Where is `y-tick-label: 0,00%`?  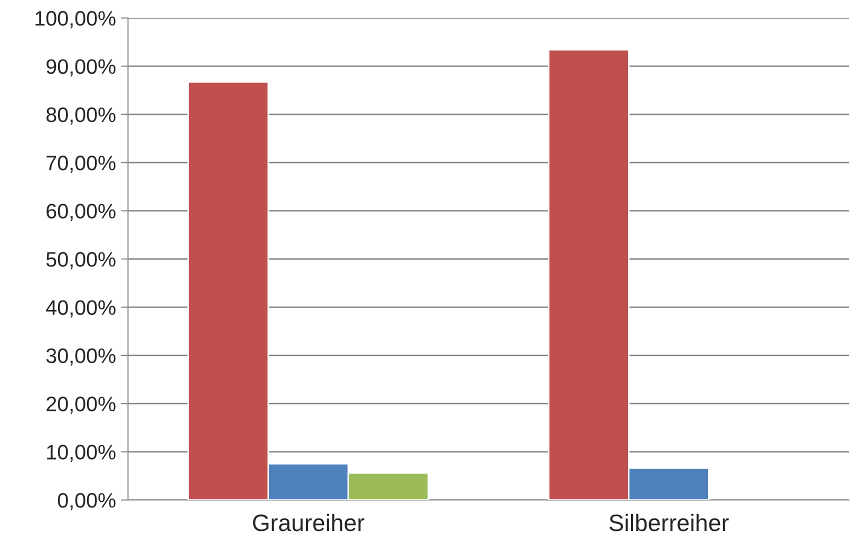 y-tick-label: 0,00% is located at coordinates (87, 501).